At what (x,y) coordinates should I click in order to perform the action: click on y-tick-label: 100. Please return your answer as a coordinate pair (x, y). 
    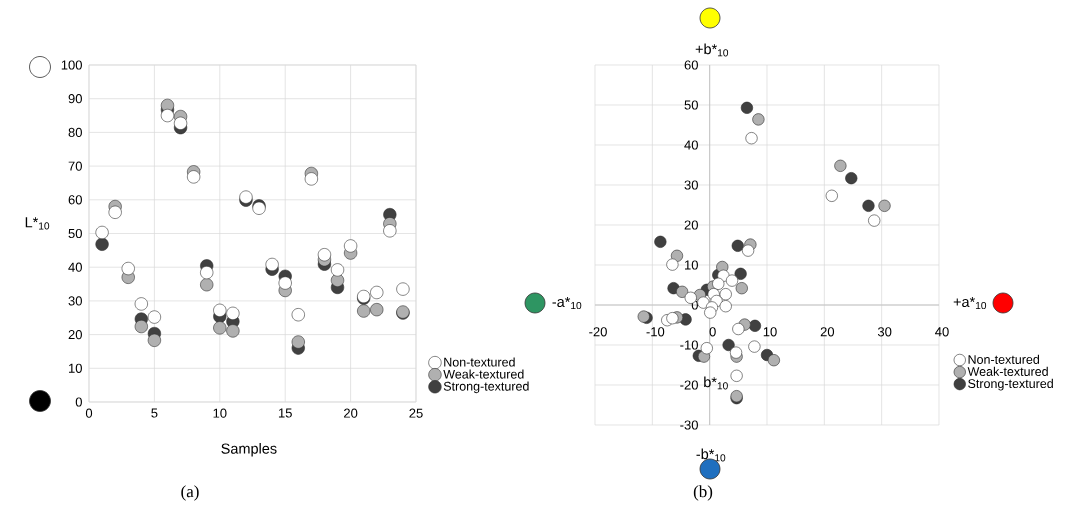
    Looking at the image, I should click on (71, 65).